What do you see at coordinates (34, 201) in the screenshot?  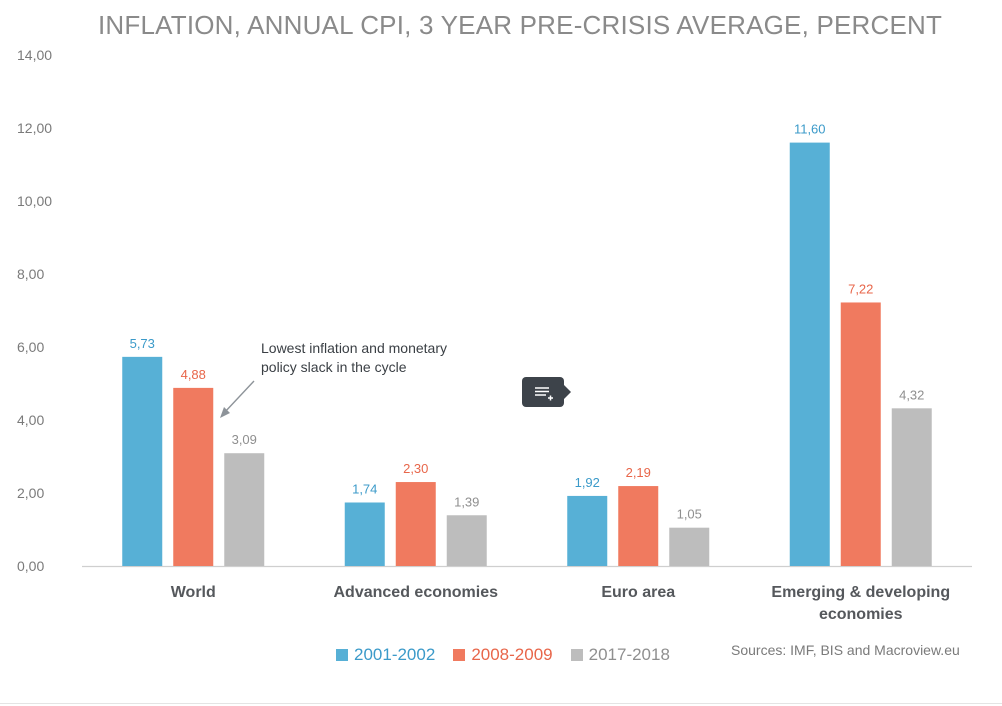 I see `y-tick-label: 10,00` at bounding box center [34, 201].